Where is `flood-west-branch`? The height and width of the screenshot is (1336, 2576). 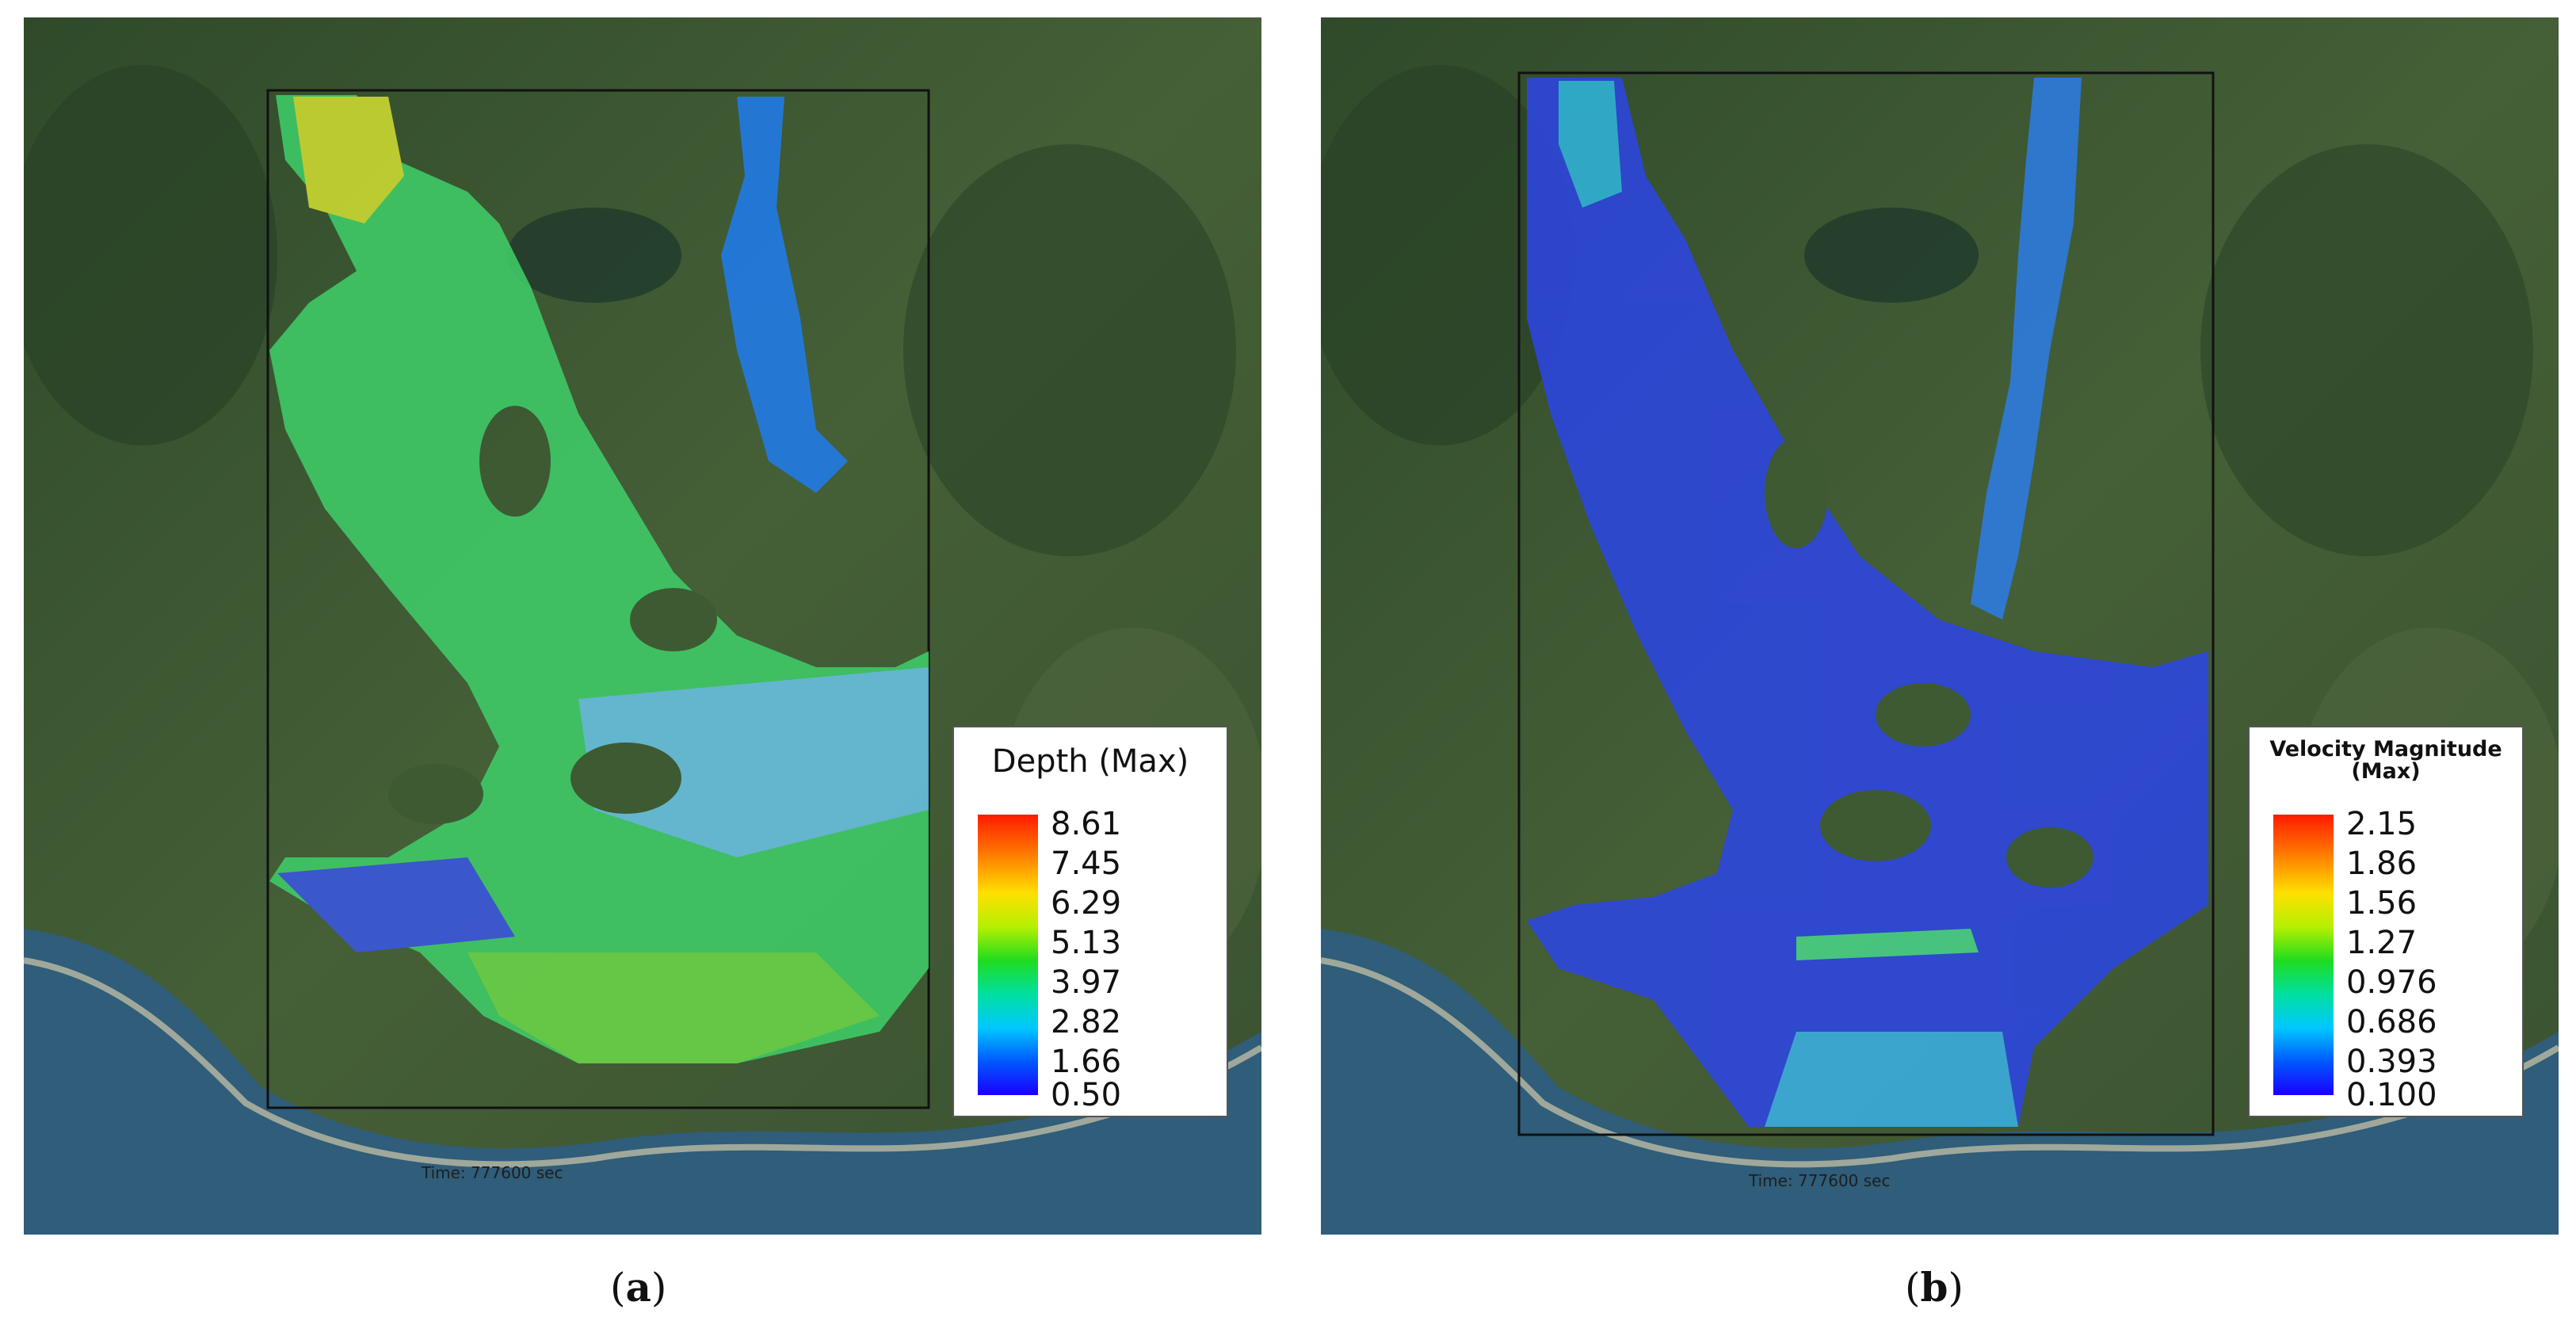 flood-west-branch is located at coordinates (396, 905).